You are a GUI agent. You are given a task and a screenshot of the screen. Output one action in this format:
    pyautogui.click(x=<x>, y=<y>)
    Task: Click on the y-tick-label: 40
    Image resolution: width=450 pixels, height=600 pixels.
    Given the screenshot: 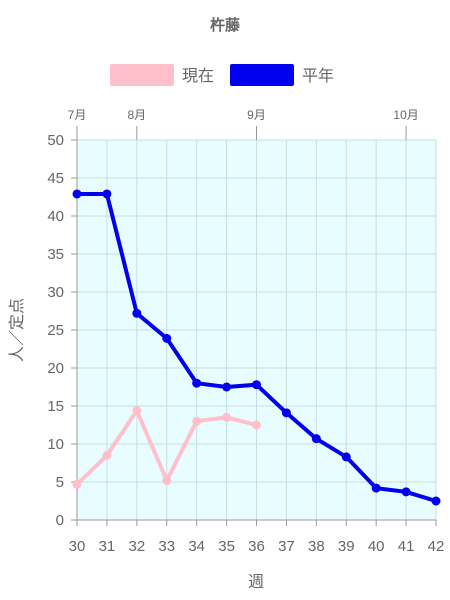 What is the action you would take?
    pyautogui.click(x=55, y=216)
    